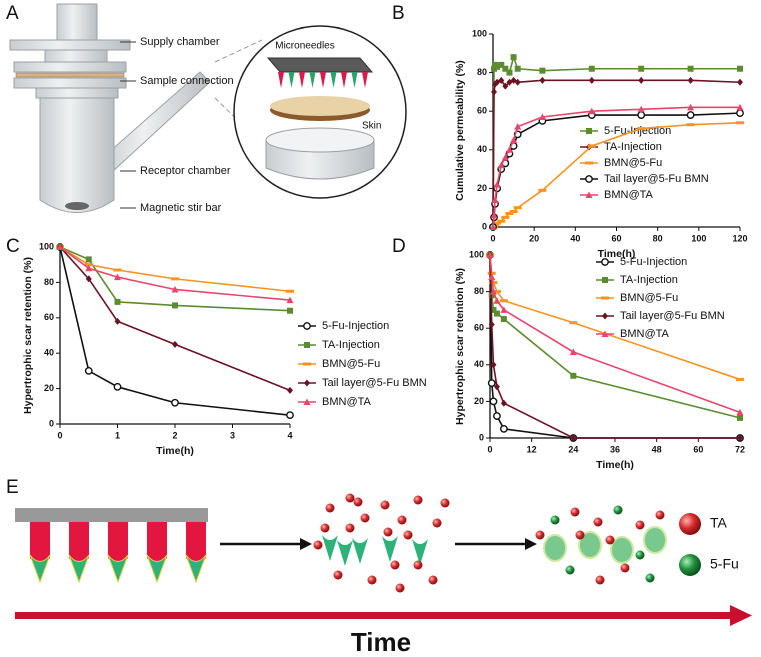 This screenshot has height=657, width=761. Describe the element at coordinates (117, 435) in the screenshot. I see `x-tick-label: 1` at that location.